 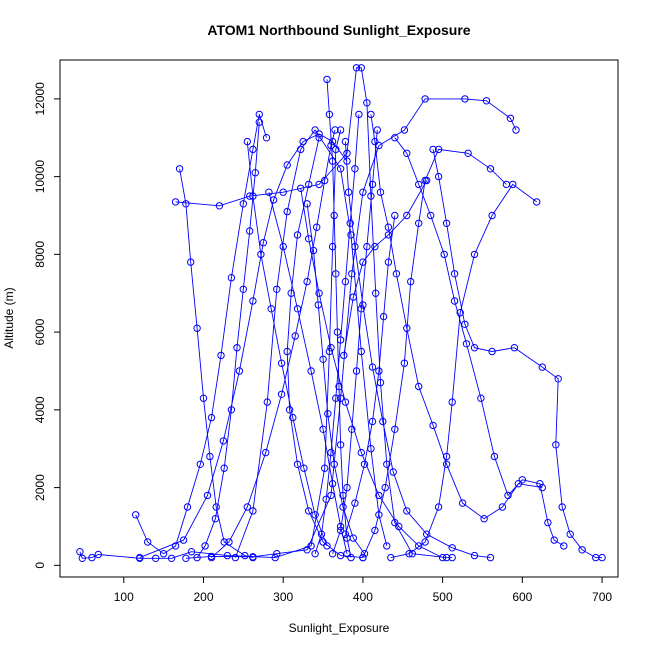 I want to click on x-tick-label: 200, so click(x=203, y=597).